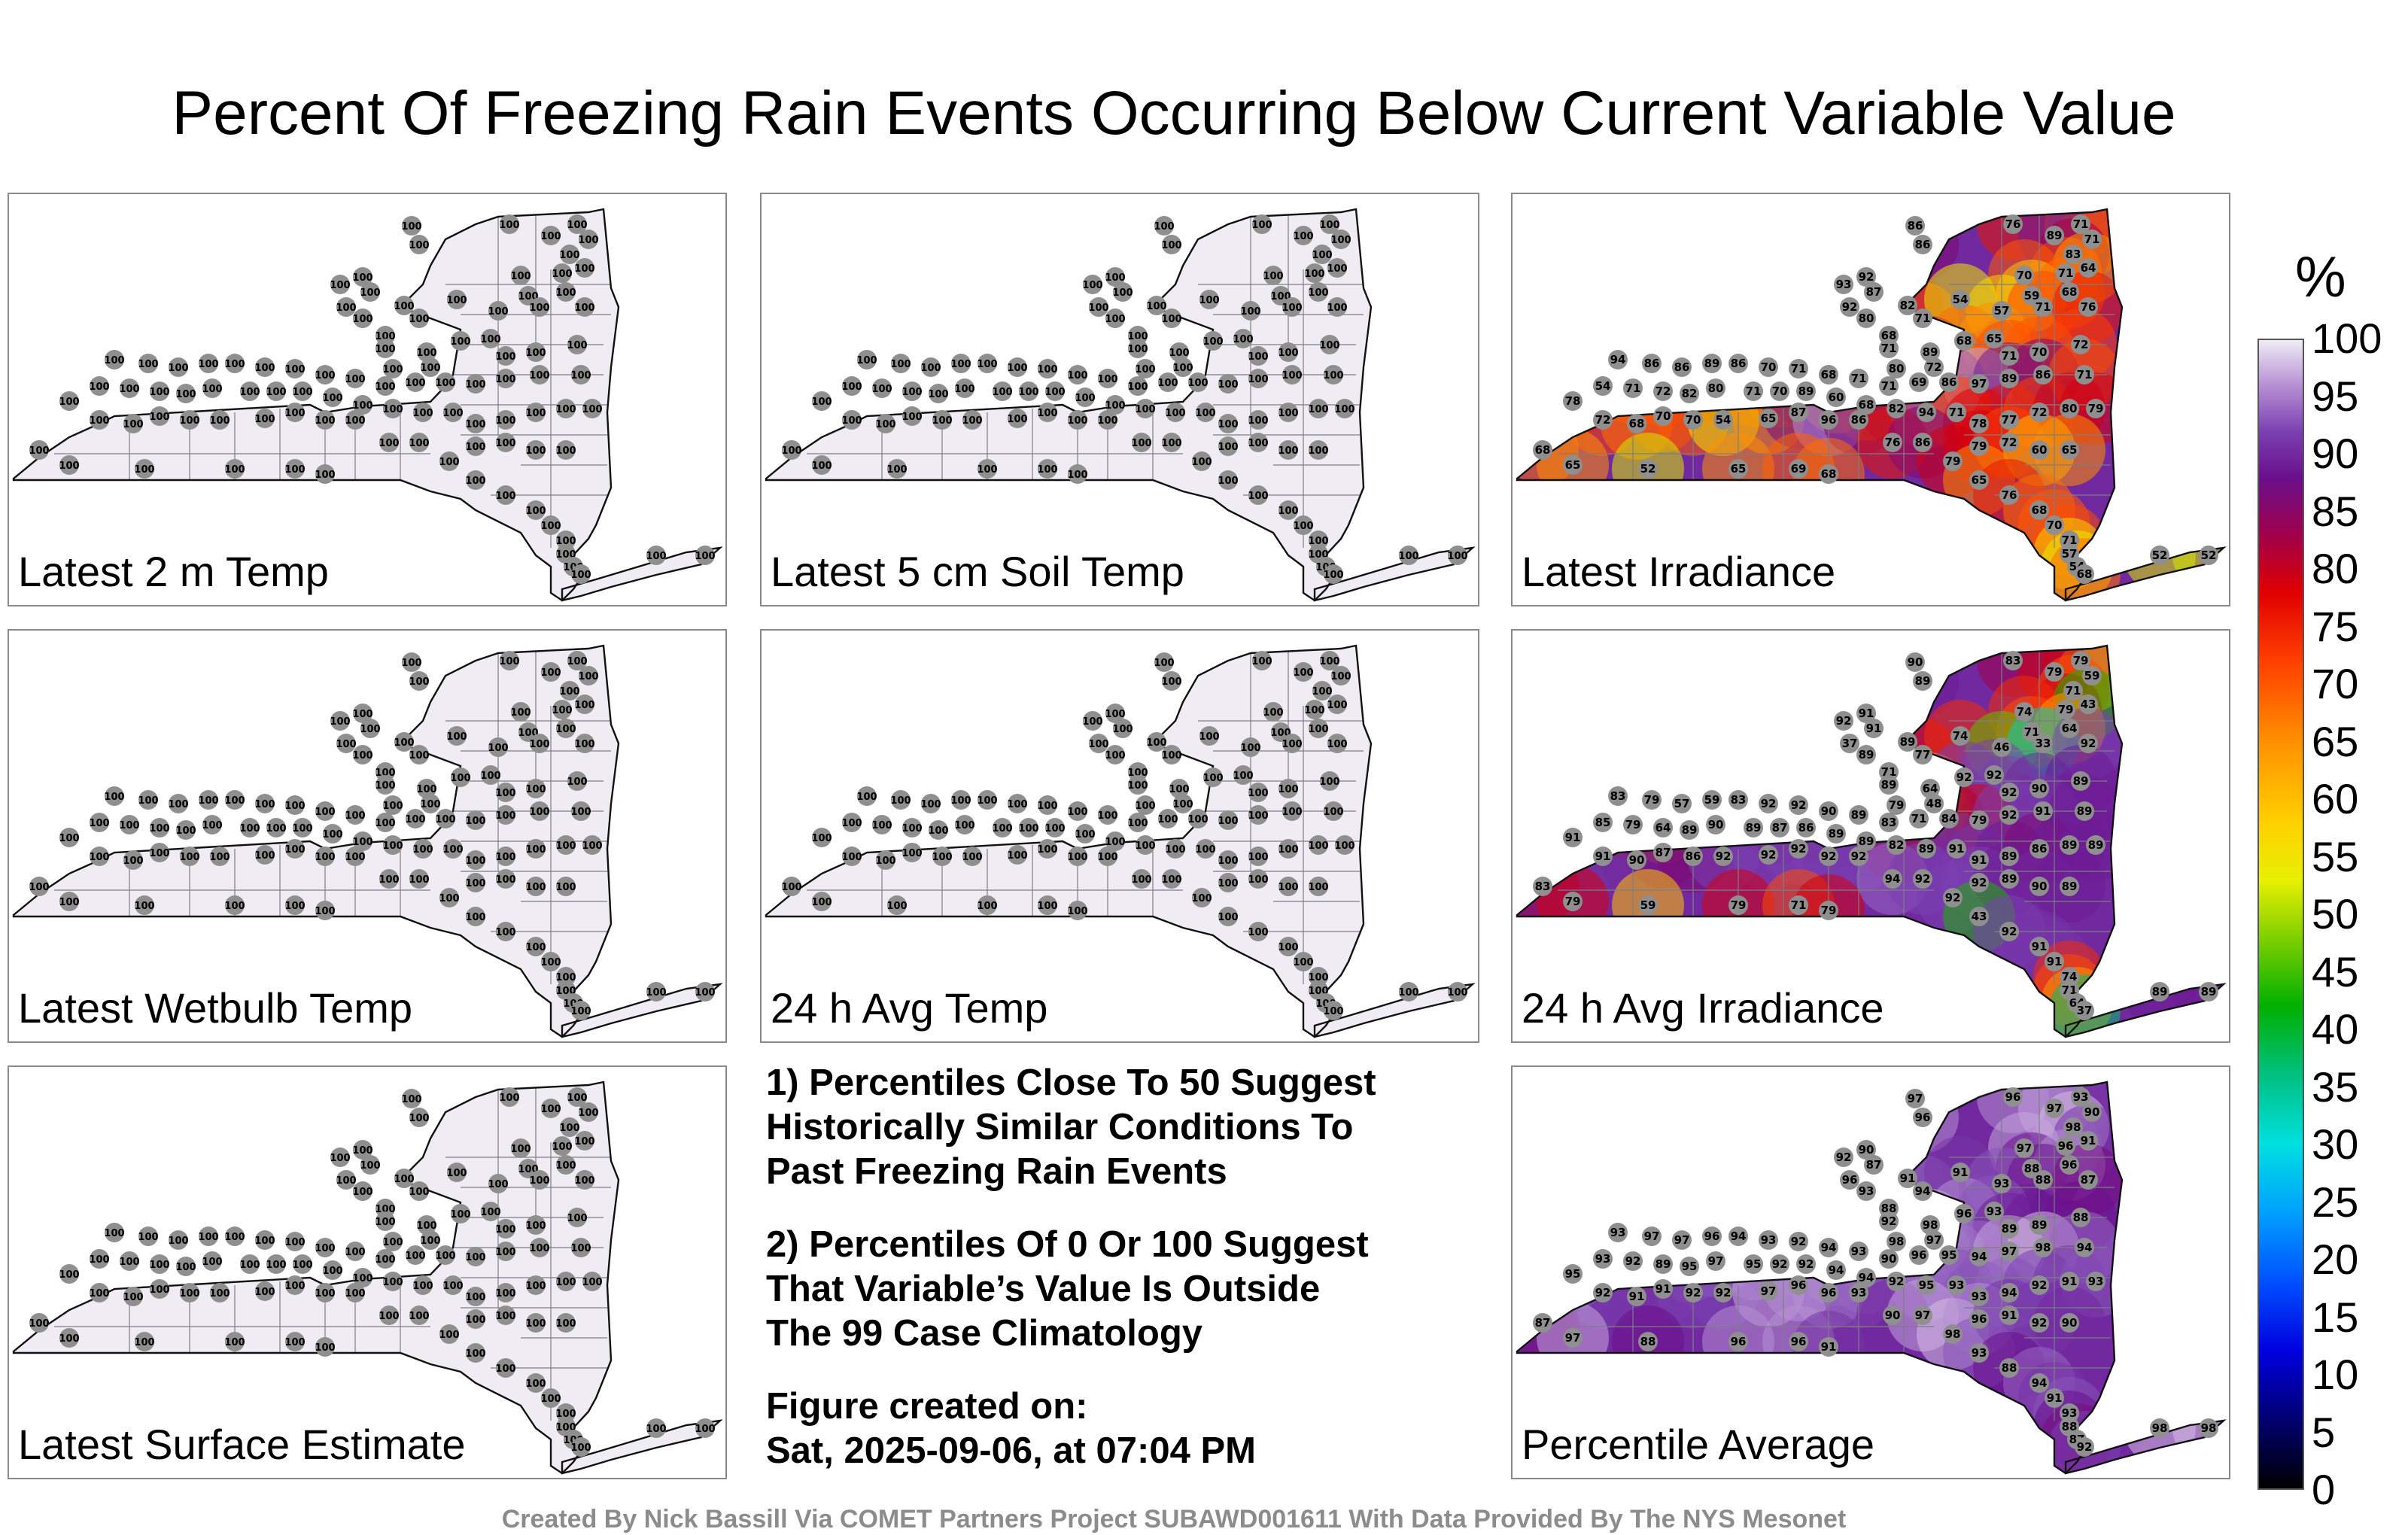 The image size is (2408, 1535). Describe the element at coordinates (1698, 1444) in the screenshot. I see `panel-label: Percentile Average` at that location.